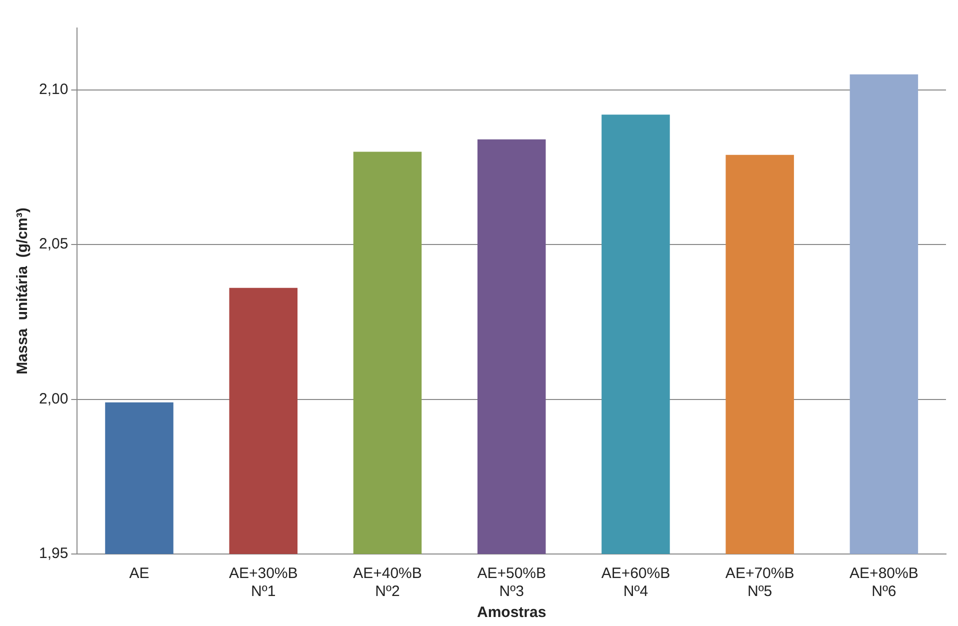 This screenshot has height=626, width=958. Describe the element at coordinates (53, 89) in the screenshot. I see `y-tick-label: 2,10` at that location.